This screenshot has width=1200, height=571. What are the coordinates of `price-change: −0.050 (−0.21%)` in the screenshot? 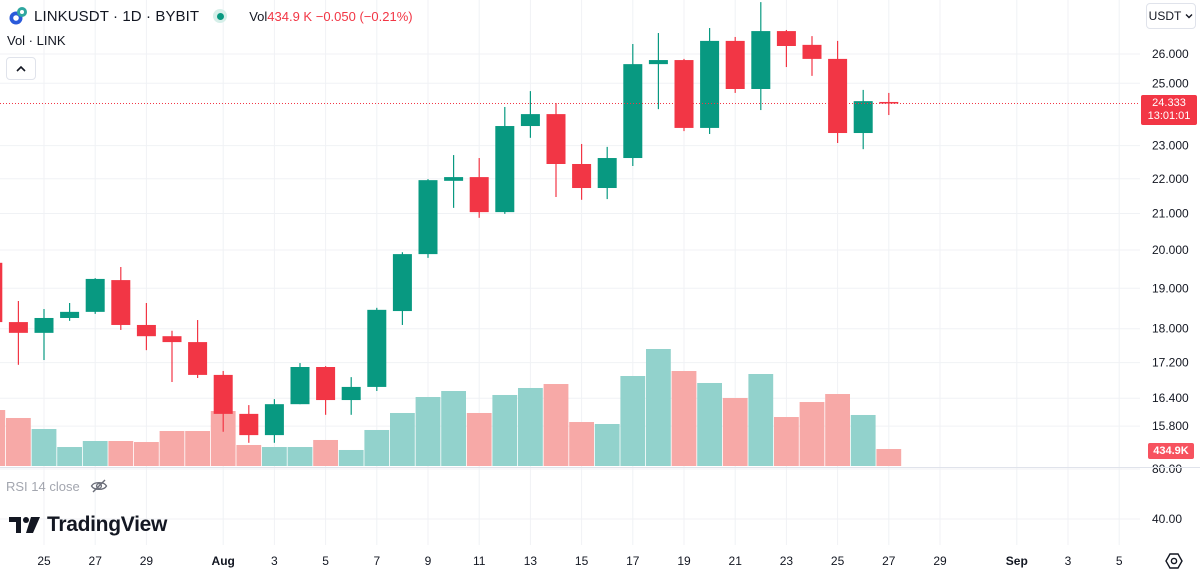 It's located at (364, 16).